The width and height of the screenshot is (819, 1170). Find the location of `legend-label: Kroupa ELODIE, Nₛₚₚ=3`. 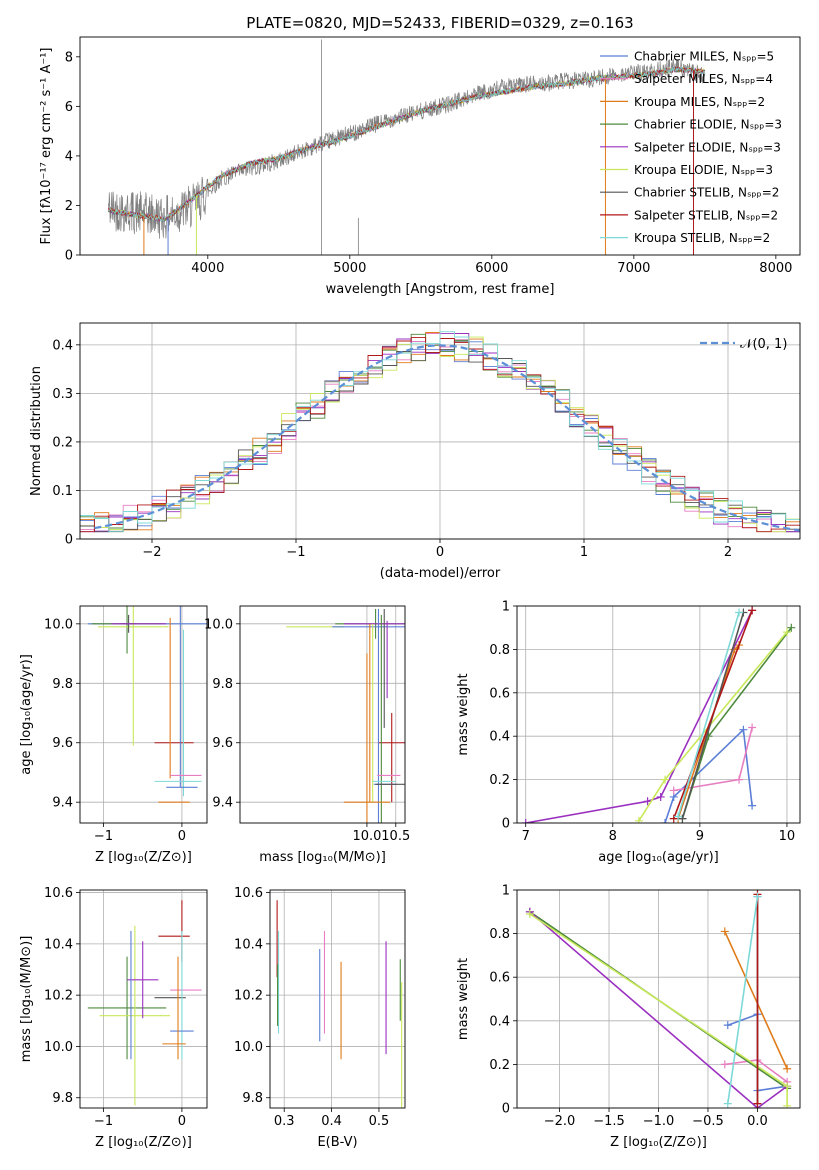

legend-label: Kroupa ELODIE, Nₛₚₚ=3 is located at coordinates (703, 170).